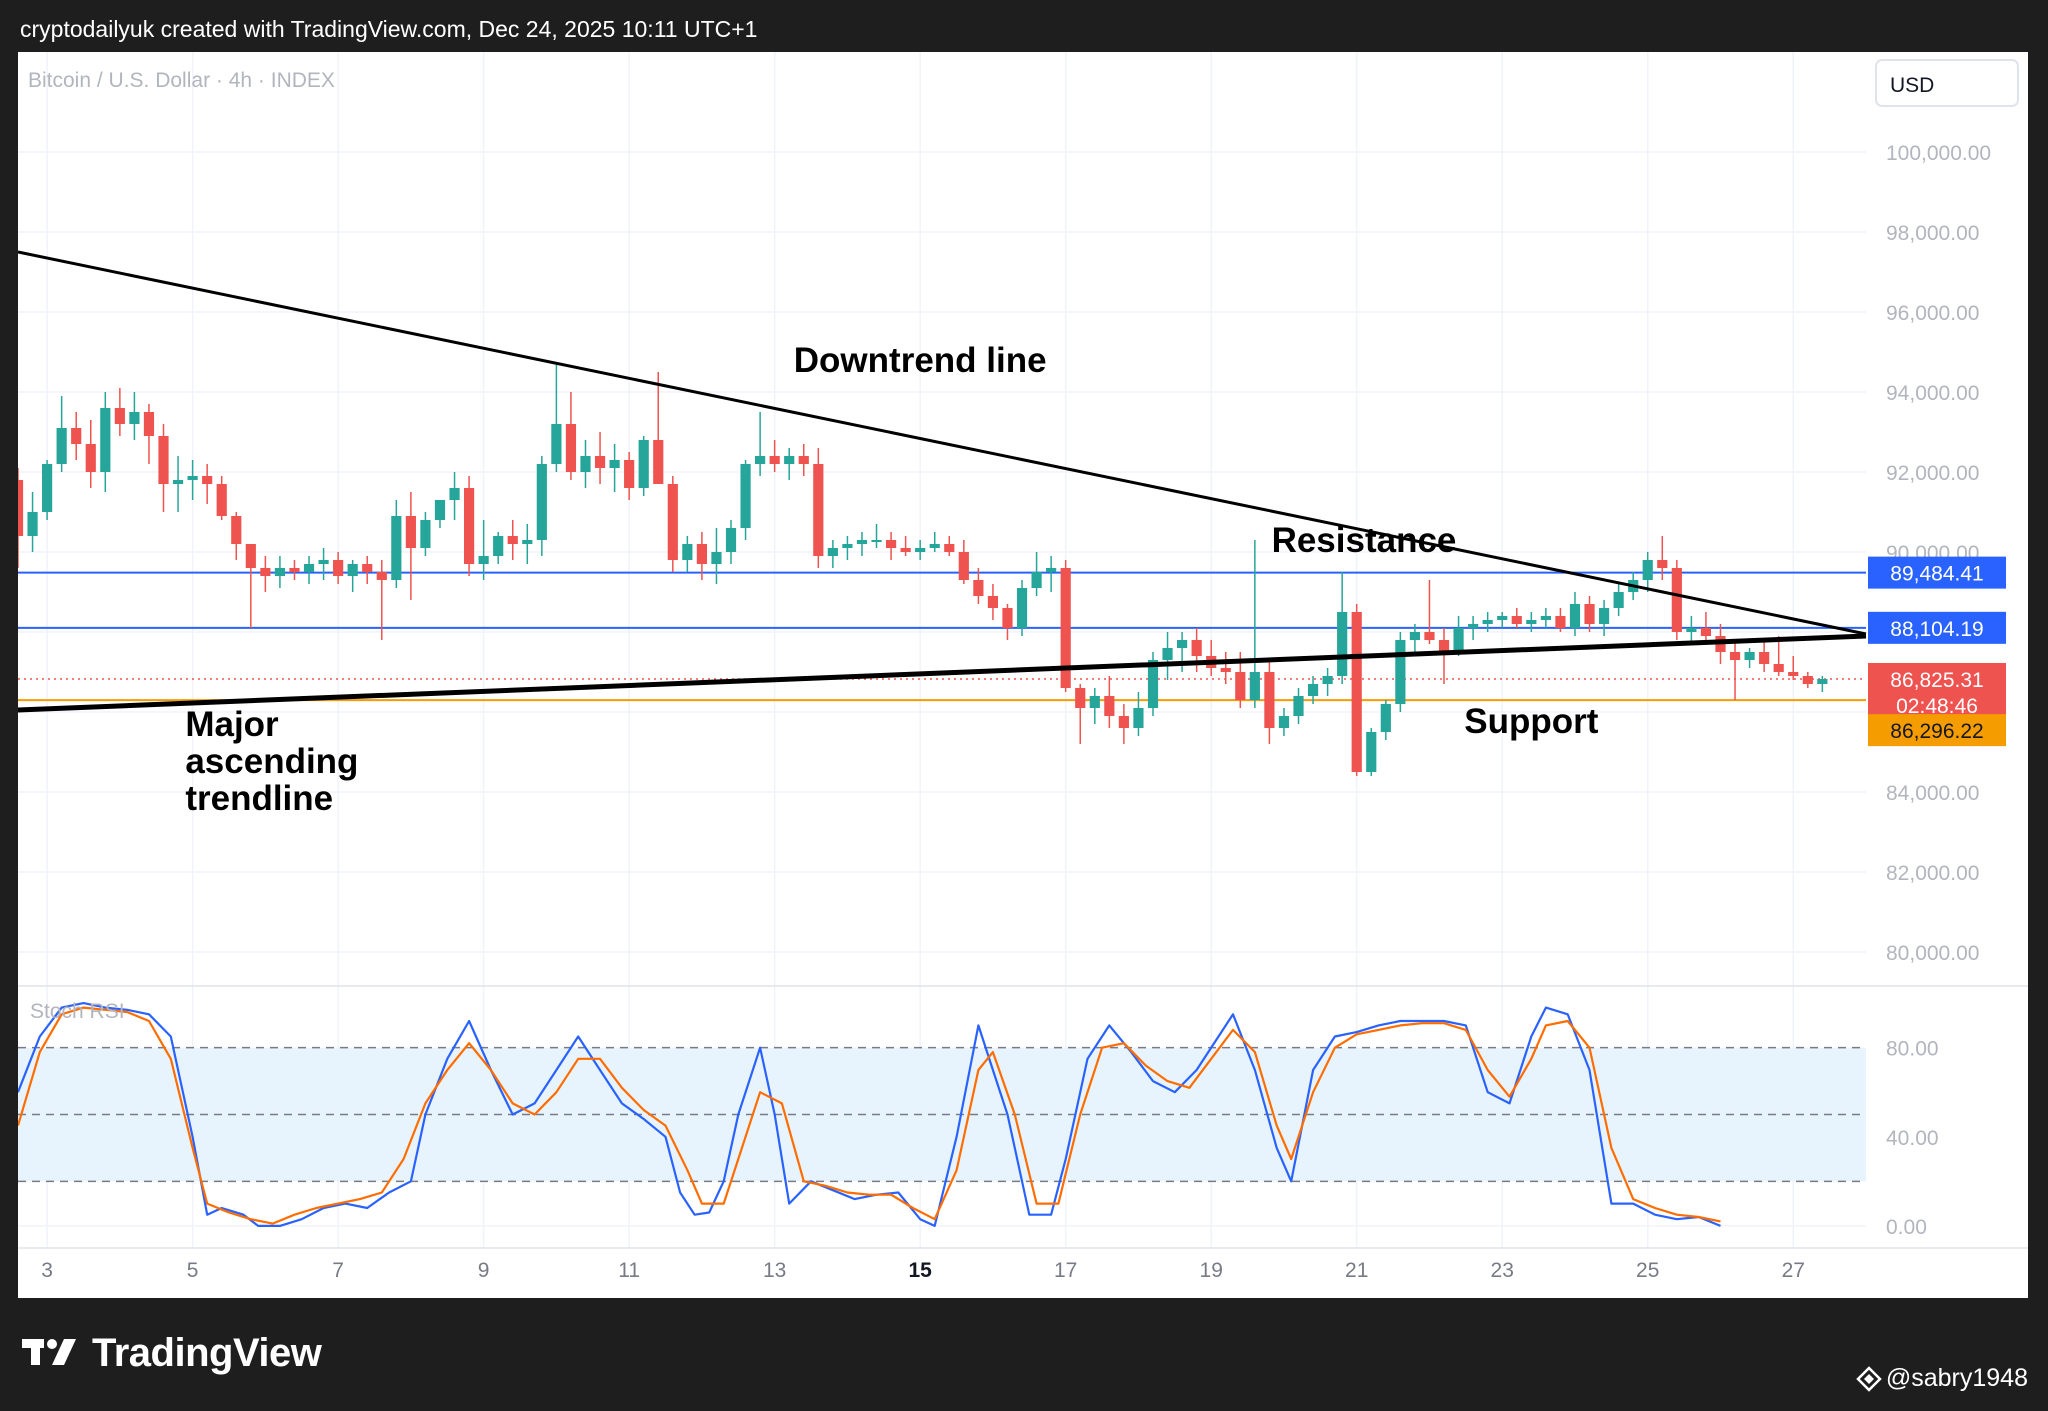 The height and width of the screenshot is (1411, 2048). What do you see at coordinates (484, 1270) in the screenshot?
I see `time-tick-label: 9` at bounding box center [484, 1270].